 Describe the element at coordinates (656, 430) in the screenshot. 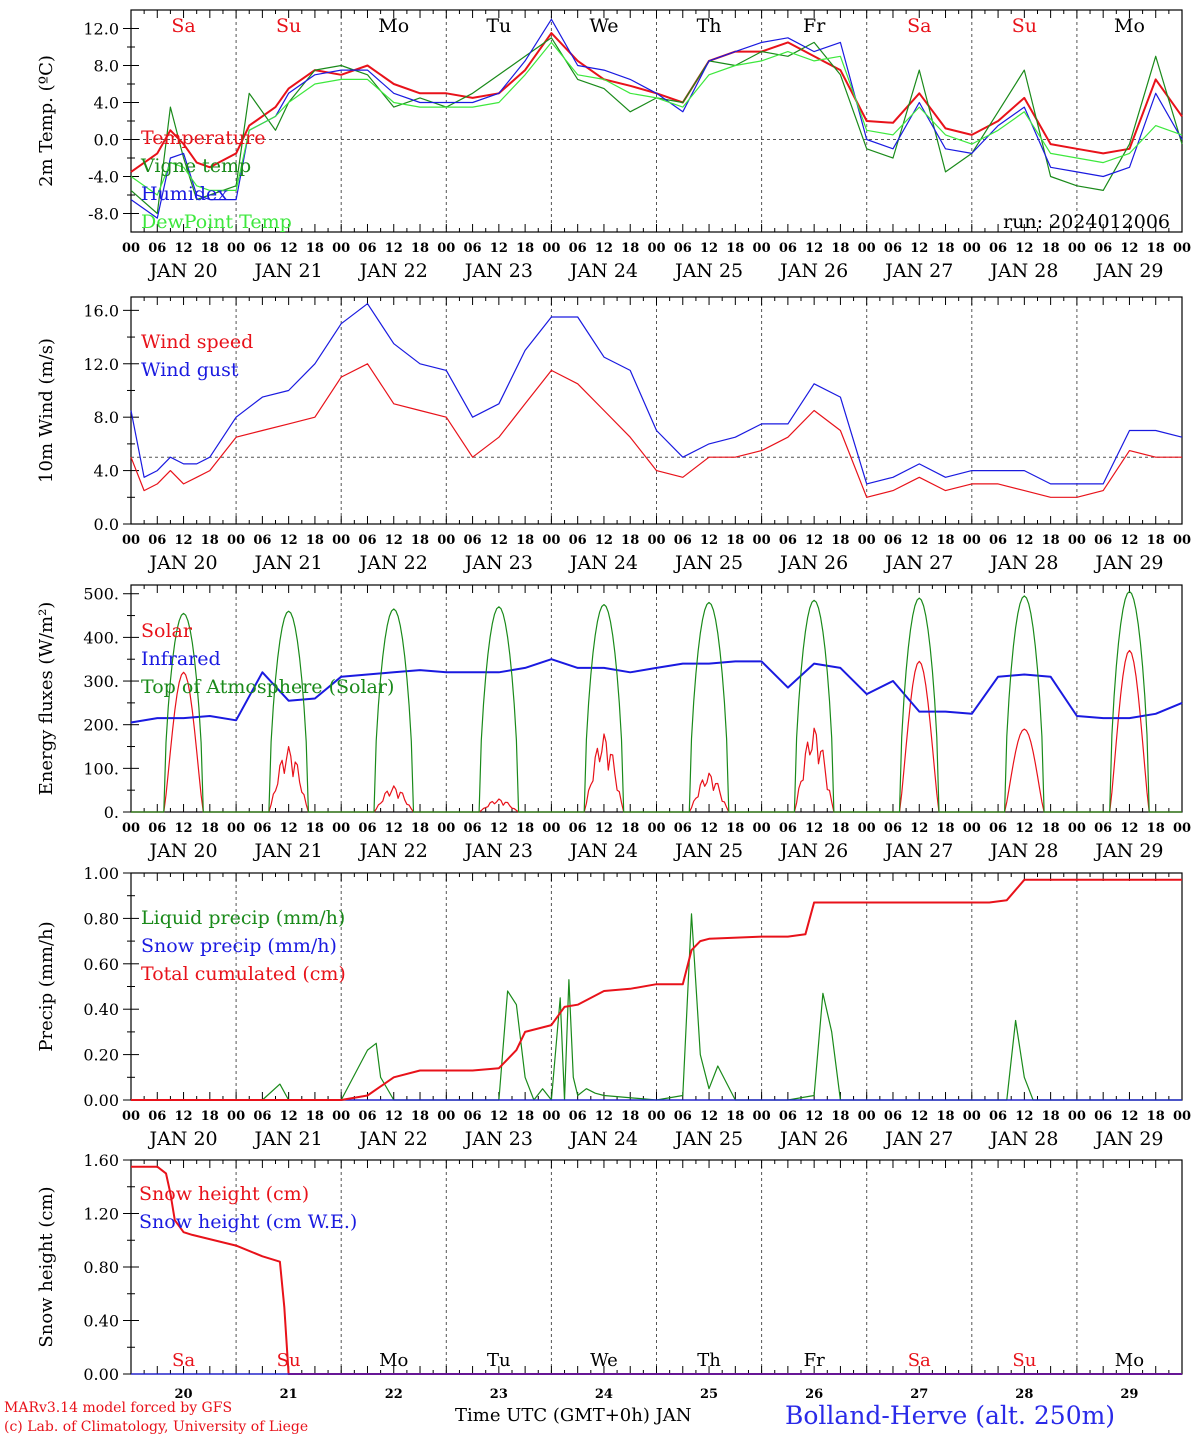

I see `series-wind-speed-line` at that location.